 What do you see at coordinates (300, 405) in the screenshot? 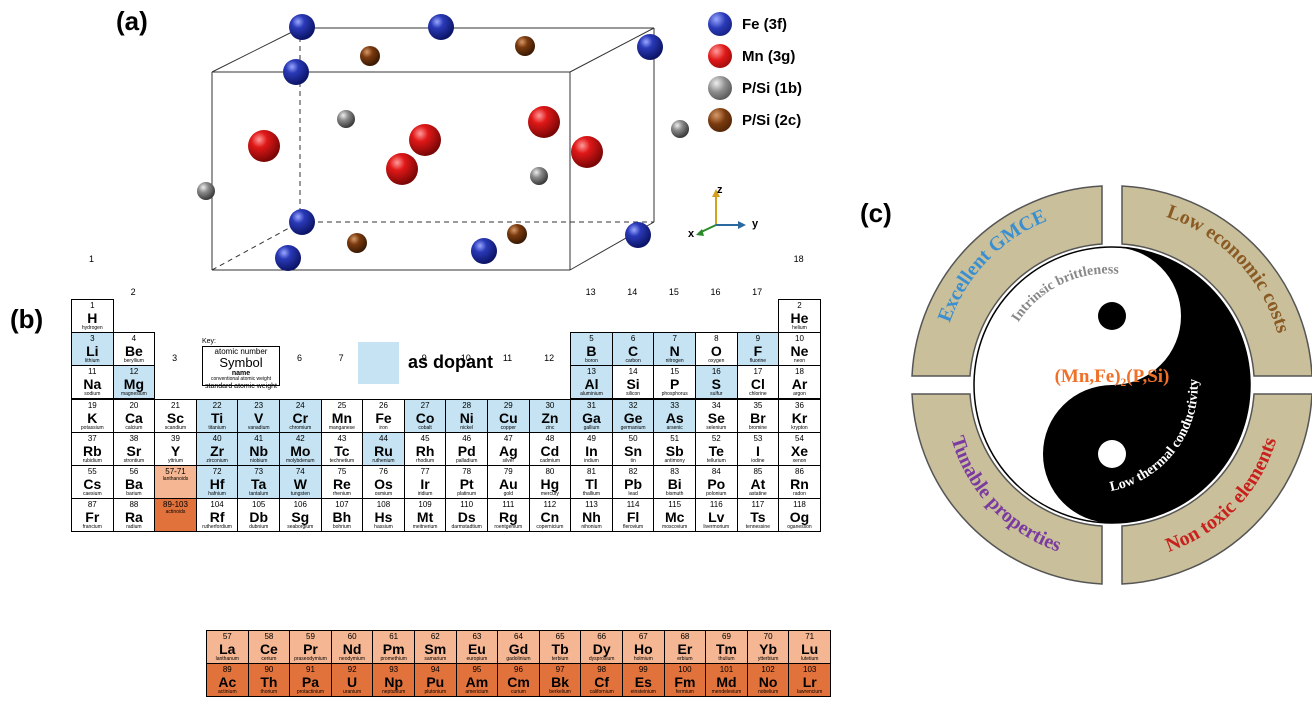
I see `element-number: 24` at bounding box center [300, 405].